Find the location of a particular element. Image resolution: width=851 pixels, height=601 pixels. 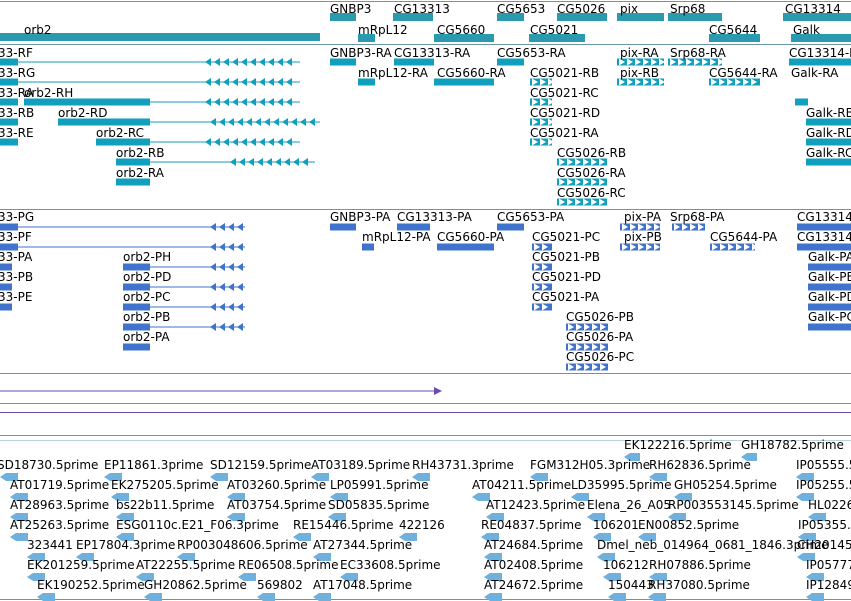

cdna-feature: AT03754.5prime is located at coordinates (276, 509).